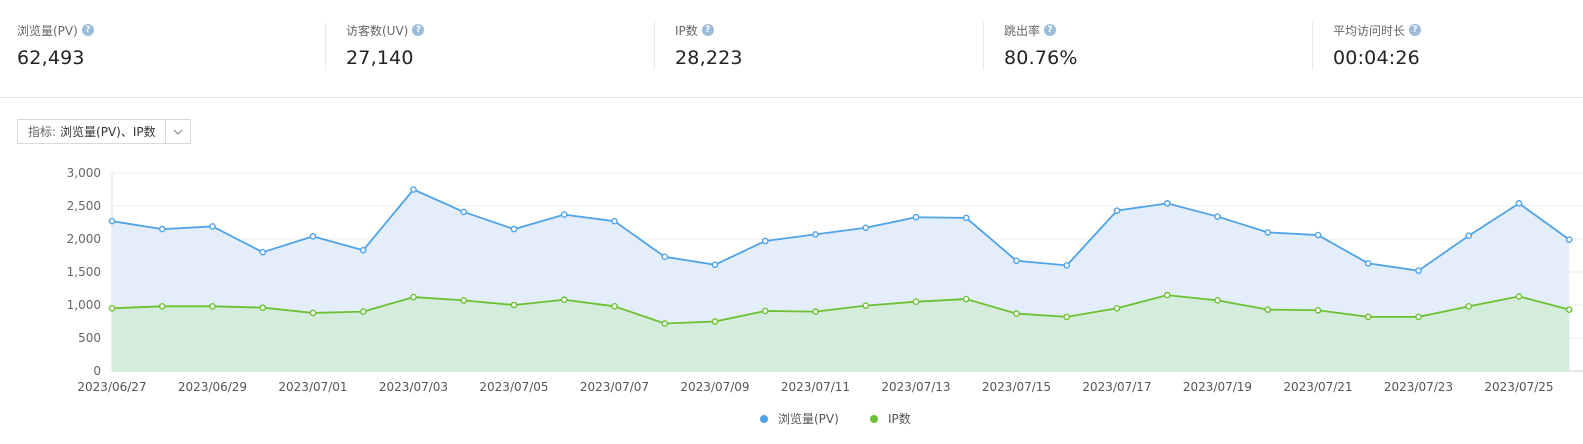 The width and height of the screenshot is (1583, 444). I want to click on x-tick-label: 2023/07/15, so click(1016, 387).